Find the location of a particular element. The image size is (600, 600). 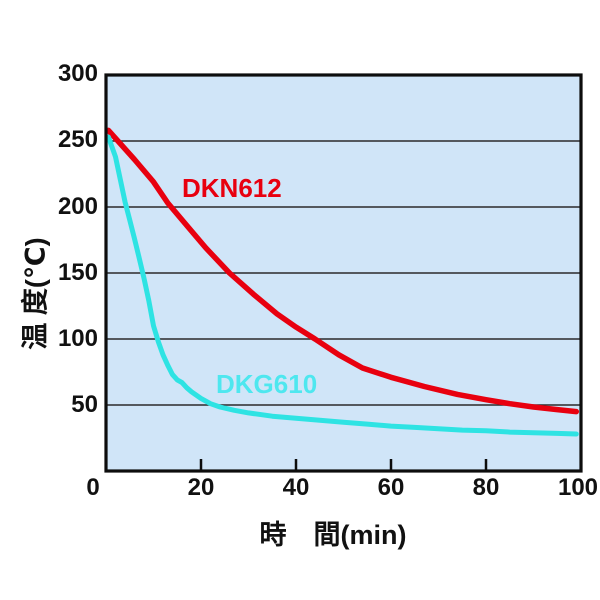

y-tick-label-150: 150 is located at coordinates (77, 272).